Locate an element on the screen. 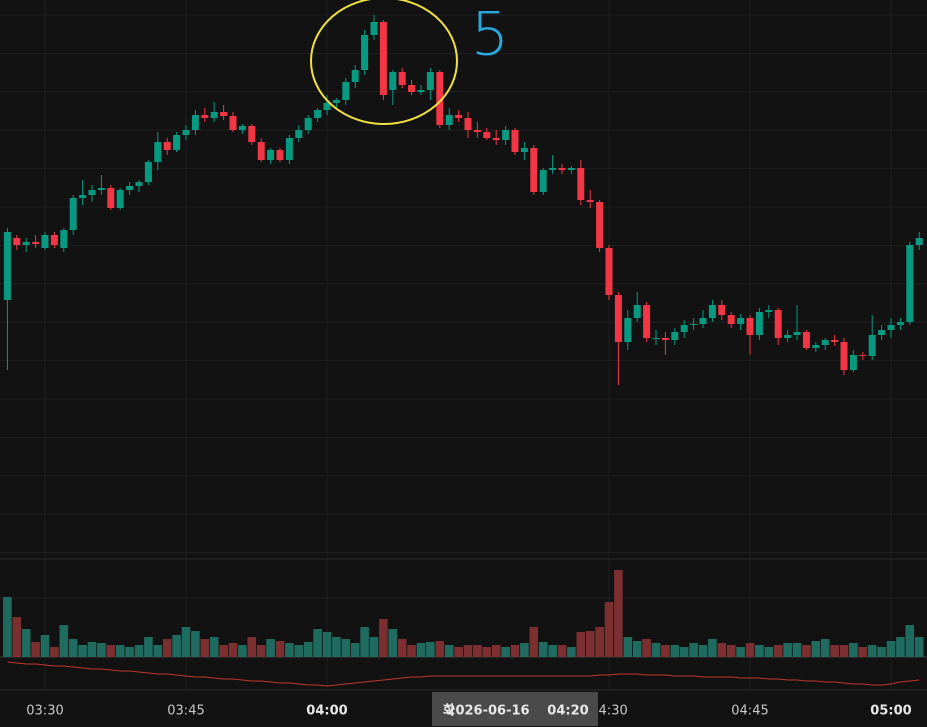 The height and width of the screenshot is (727, 927). x-tick-label: 04:30 is located at coordinates (608, 711).